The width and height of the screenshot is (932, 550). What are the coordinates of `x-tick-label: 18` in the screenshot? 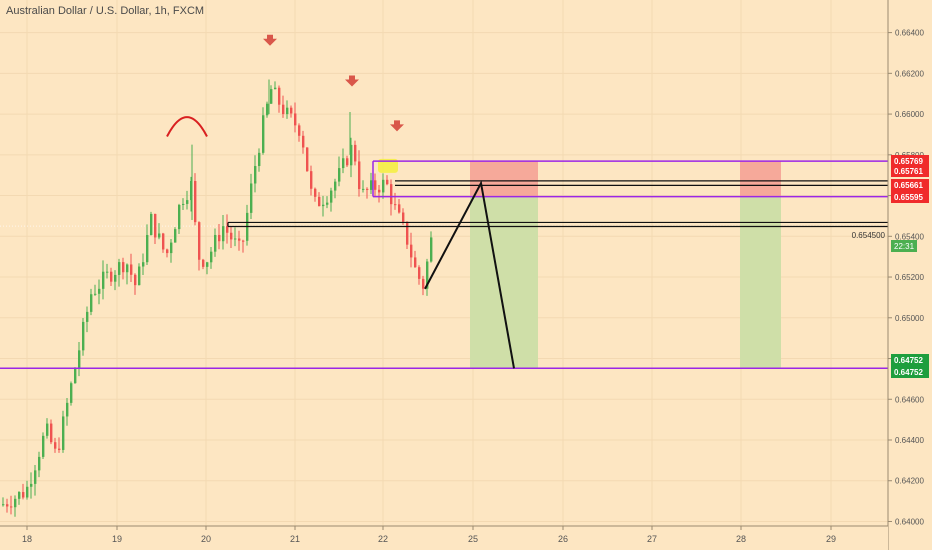 It's located at (27, 539).